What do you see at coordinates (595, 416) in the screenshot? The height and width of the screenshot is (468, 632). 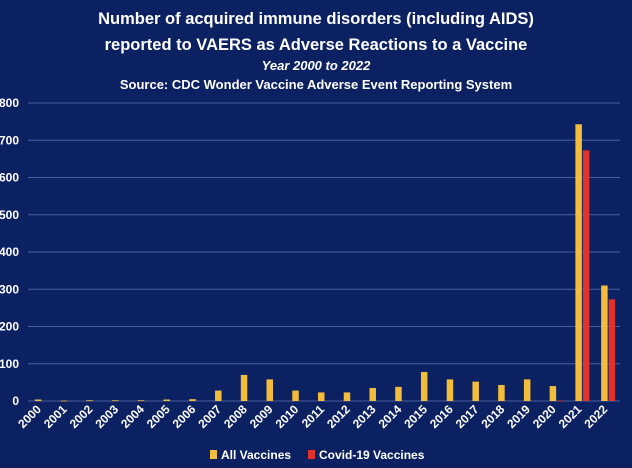 I see `x-tick-label-2022: 2022` at bounding box center [595, 416].